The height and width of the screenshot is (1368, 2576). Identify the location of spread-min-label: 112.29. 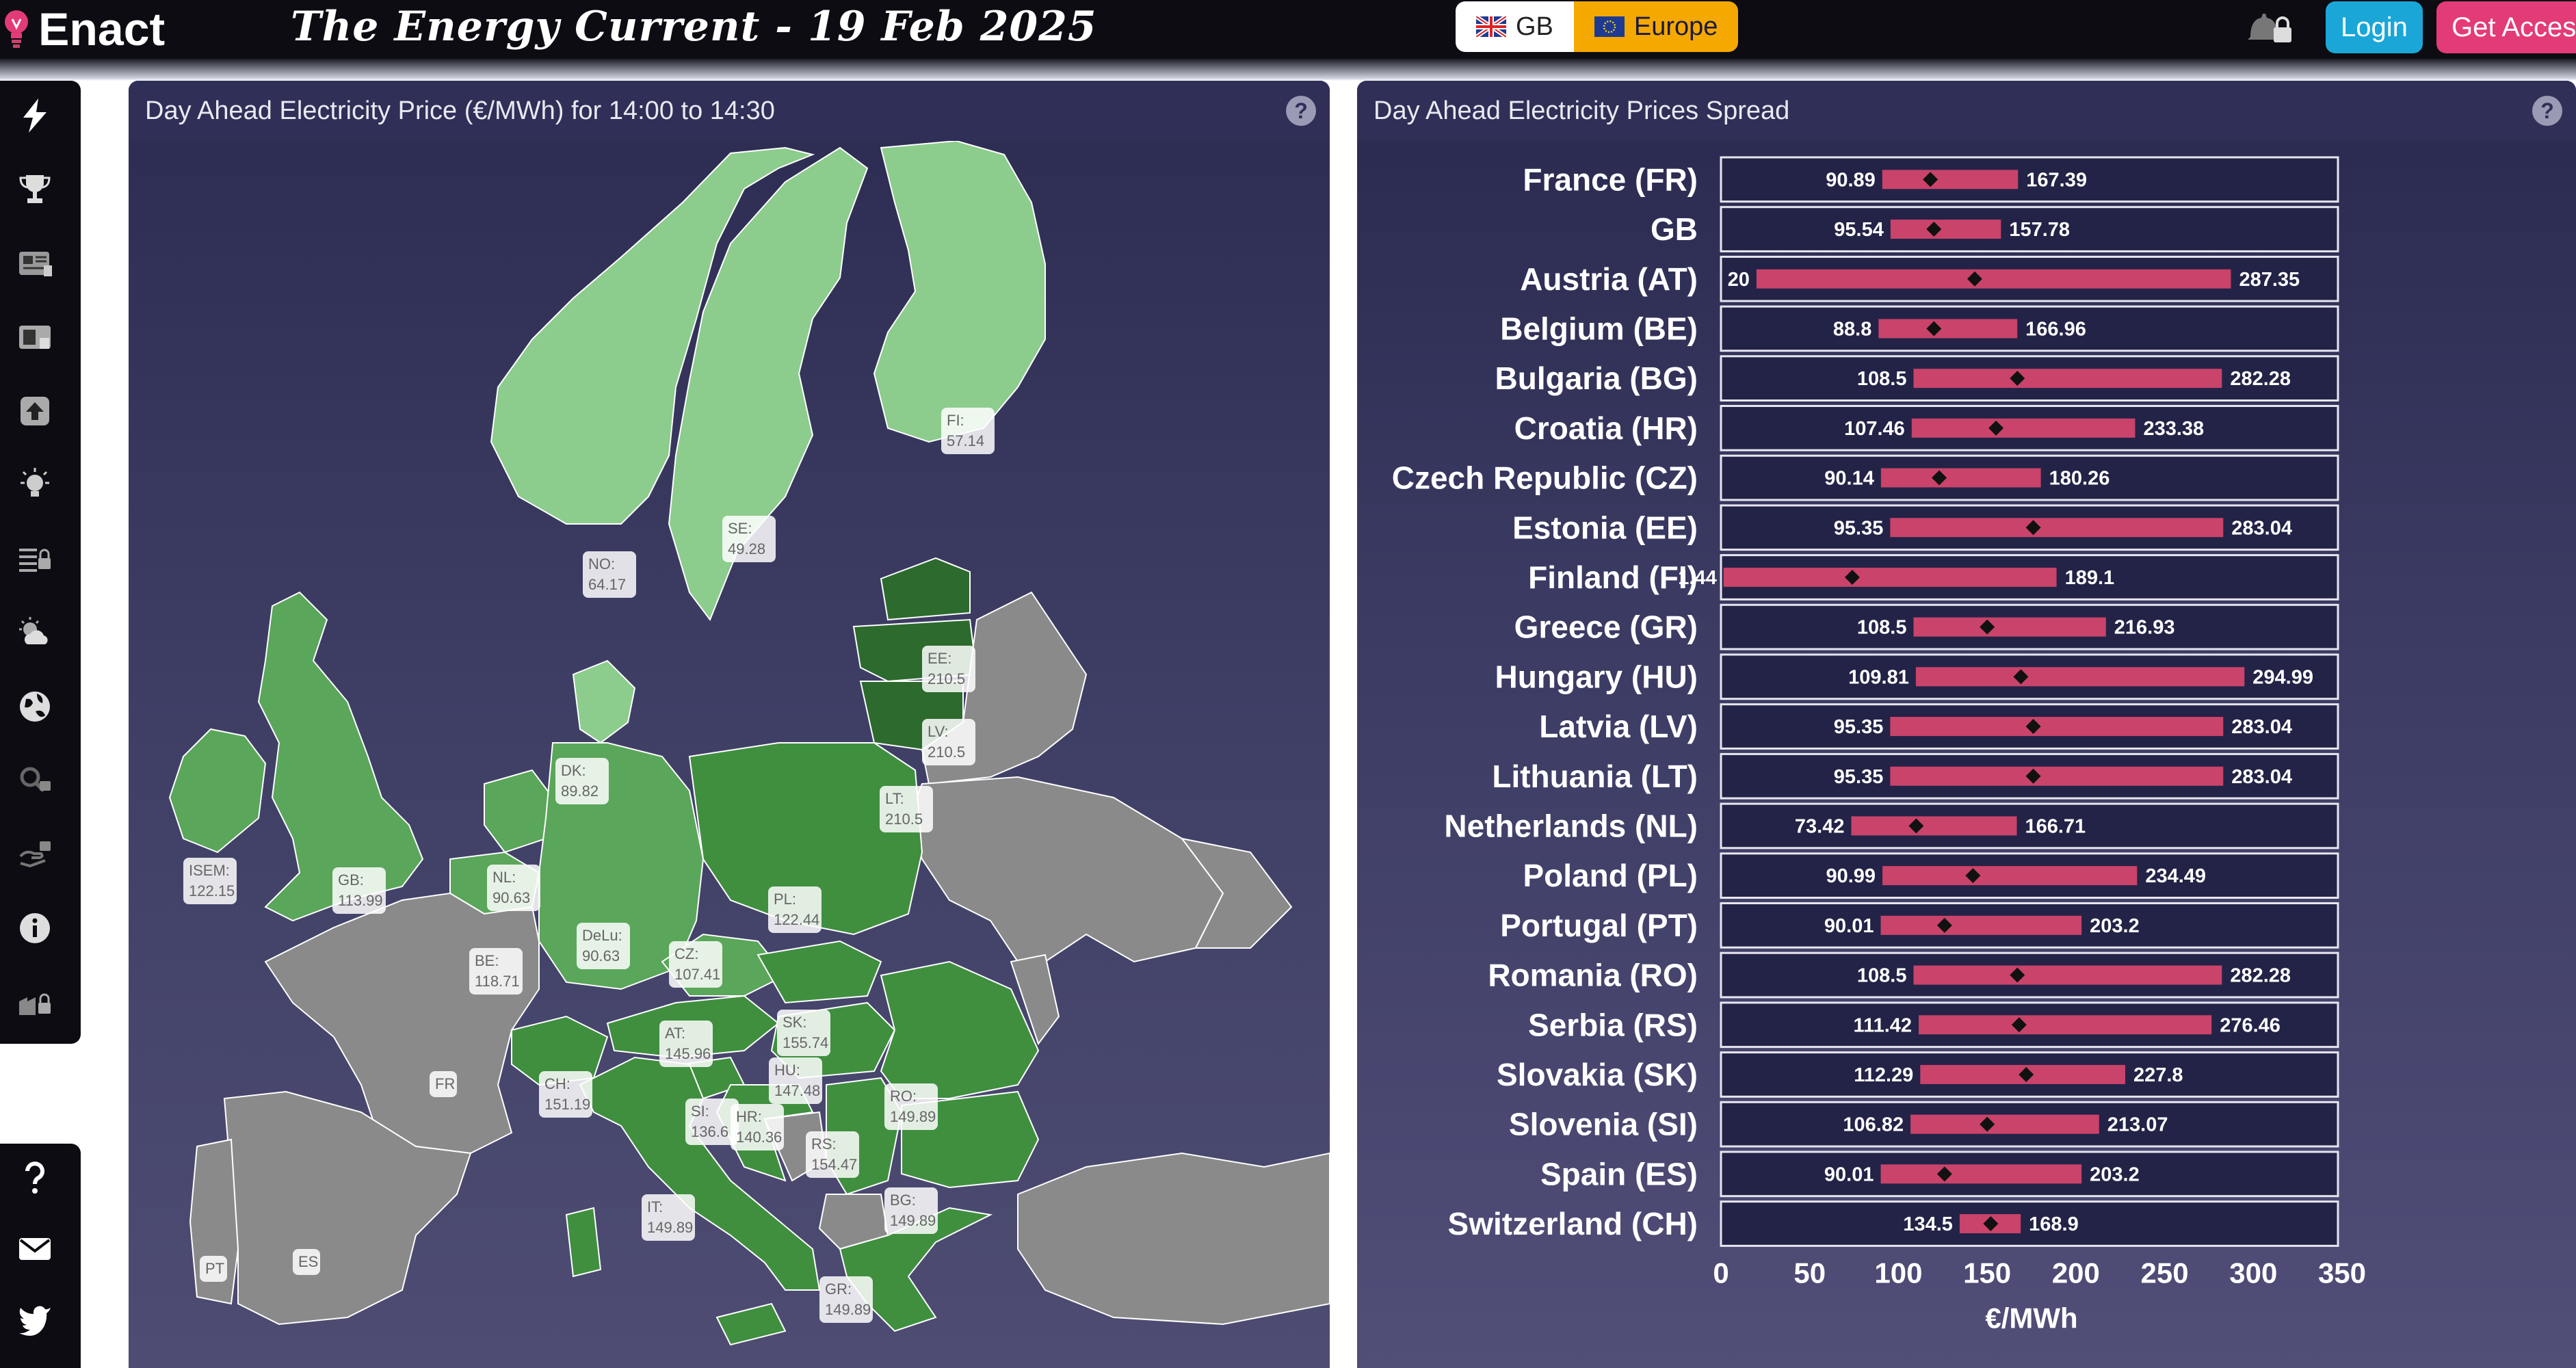
(1883, 1075).